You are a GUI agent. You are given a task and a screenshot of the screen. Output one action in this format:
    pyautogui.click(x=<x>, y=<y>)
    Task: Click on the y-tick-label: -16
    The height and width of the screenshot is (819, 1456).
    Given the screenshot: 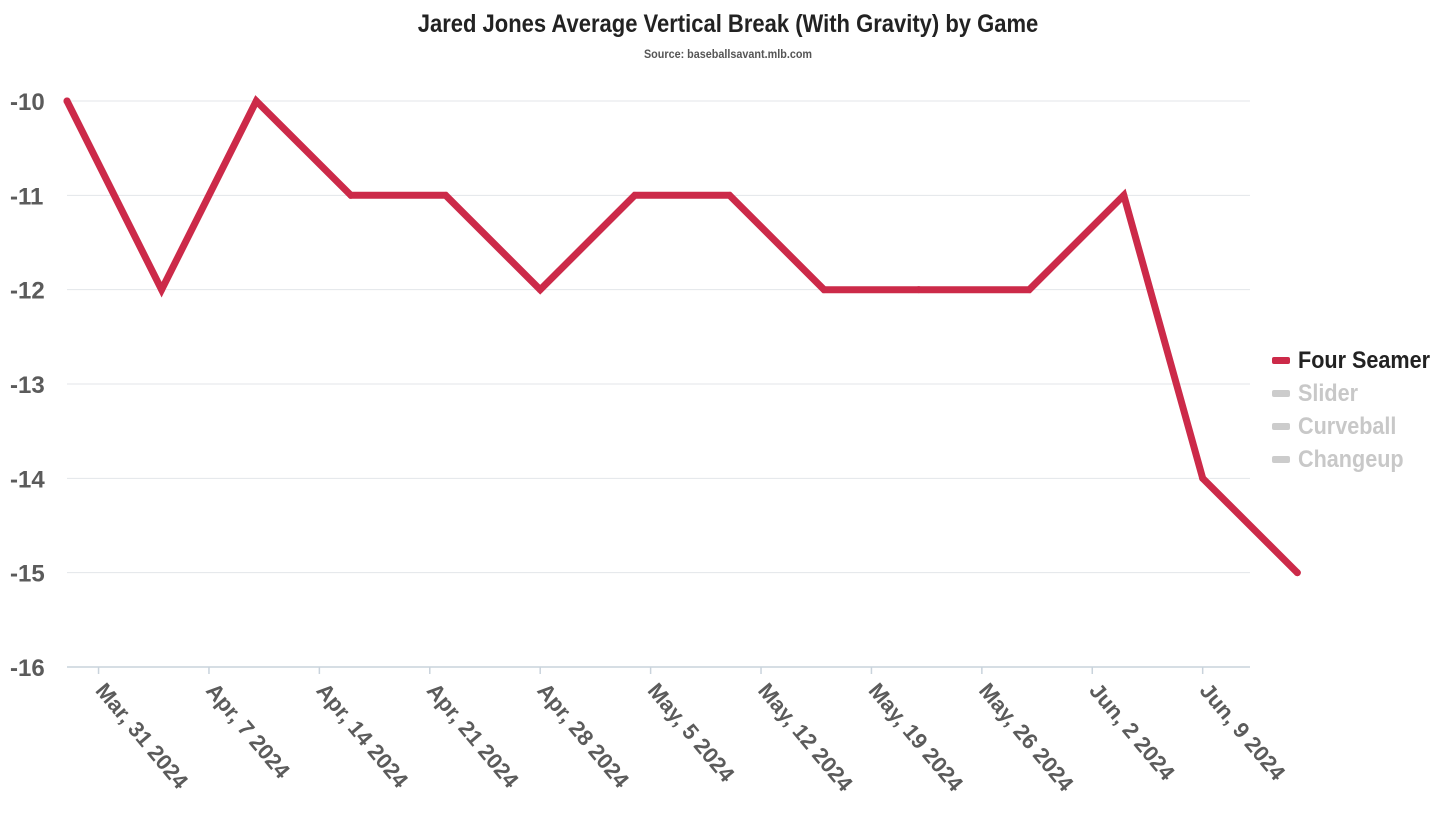 What is the action you would take?
    pyautogui.click(x=27, y=668)
    